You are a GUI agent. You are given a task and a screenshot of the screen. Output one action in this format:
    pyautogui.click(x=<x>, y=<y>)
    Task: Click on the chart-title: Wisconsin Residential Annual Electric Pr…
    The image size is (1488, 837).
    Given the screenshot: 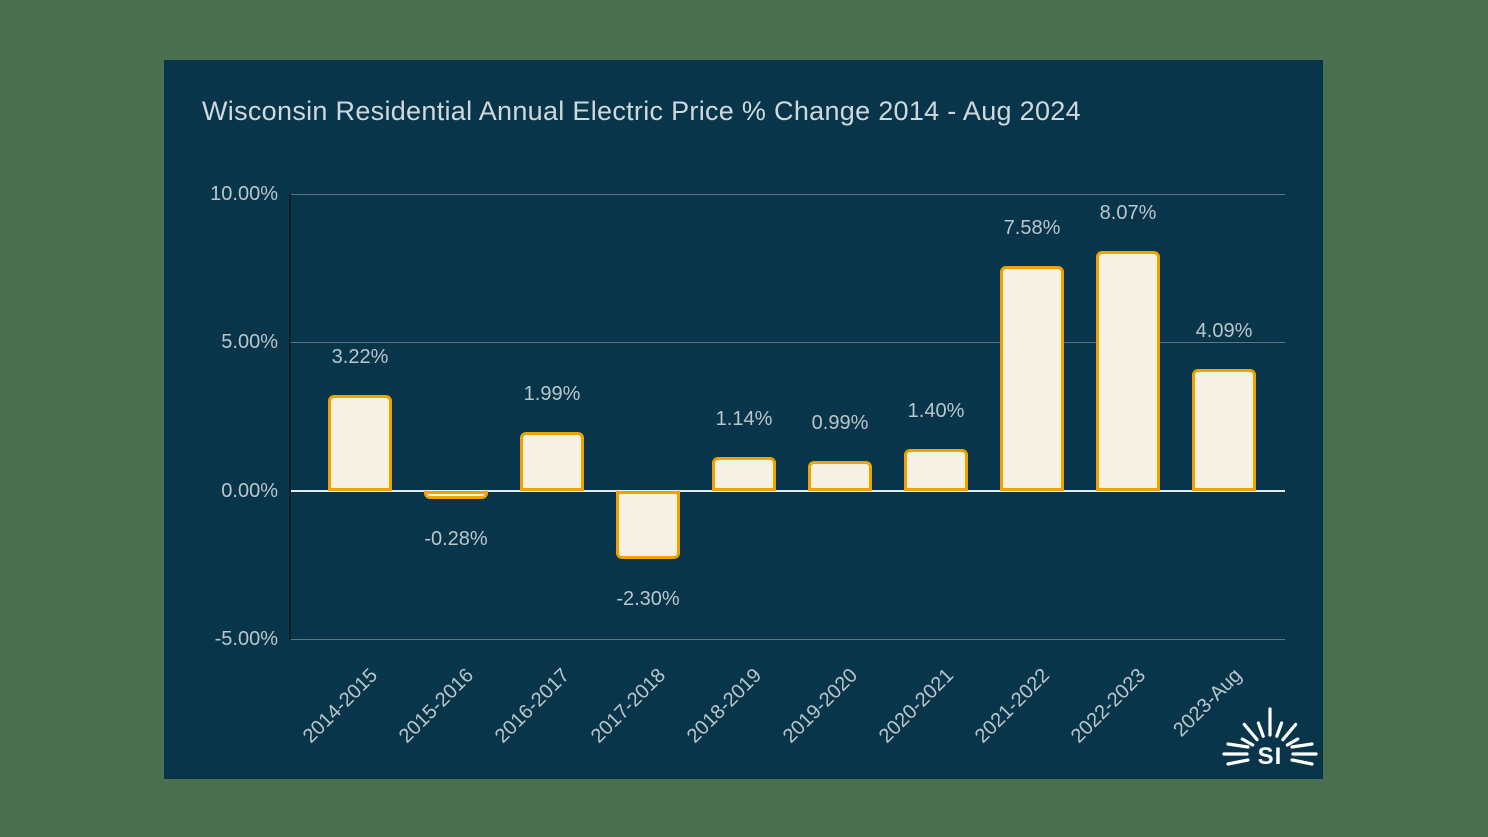 What is the action you would take?
    pyautogui.click(x=641, y=111)
    